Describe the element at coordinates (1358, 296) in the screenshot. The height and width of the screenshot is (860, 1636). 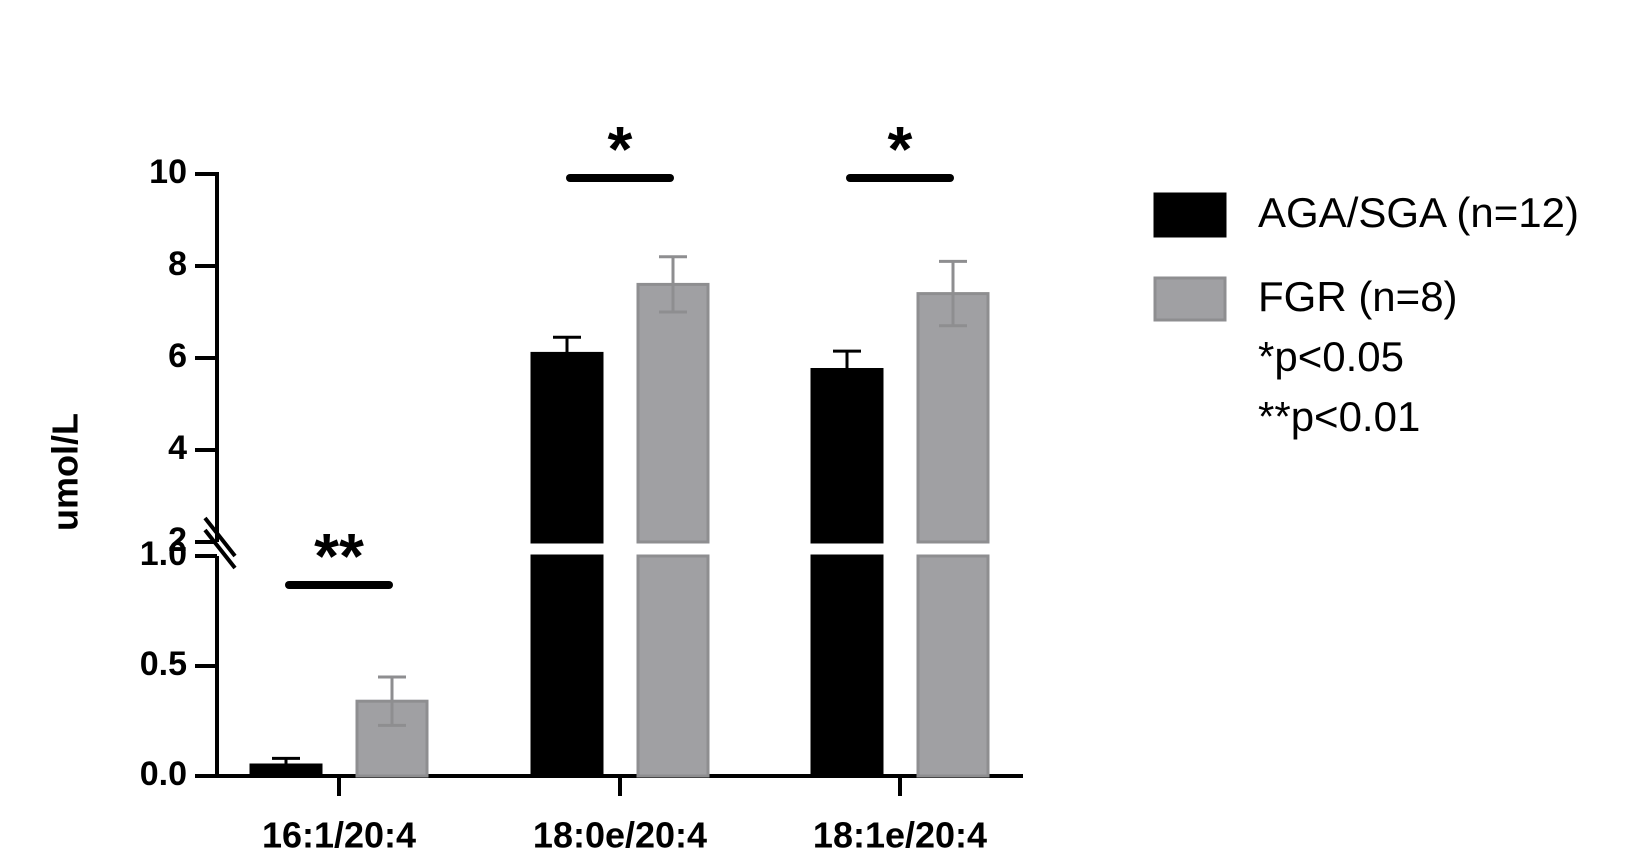
I see `legend-label: FGR (n=8)` at that location.